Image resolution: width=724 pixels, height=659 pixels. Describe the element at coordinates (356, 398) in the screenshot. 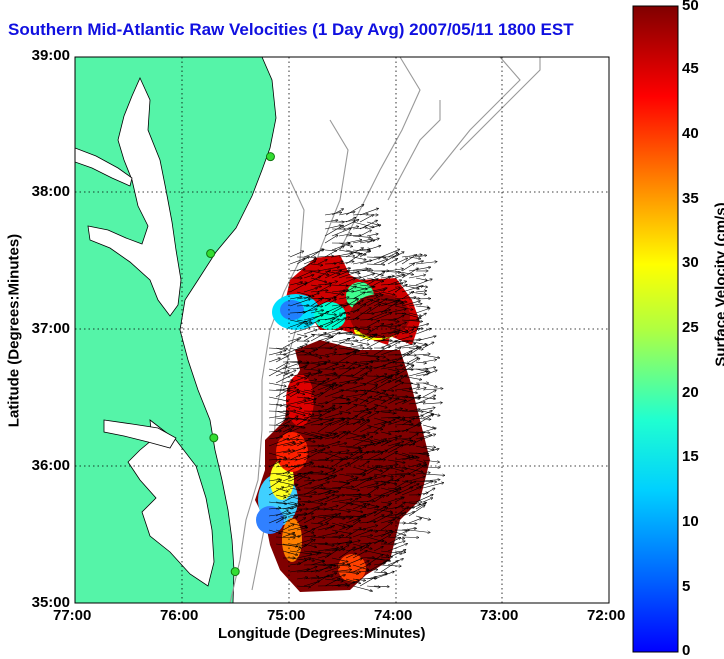

I see `velocity-arrows` at that location.